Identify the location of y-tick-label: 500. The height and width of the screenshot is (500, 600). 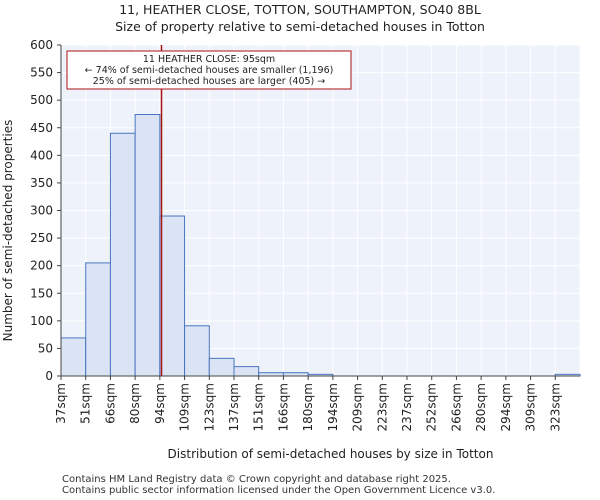
(41, 100).